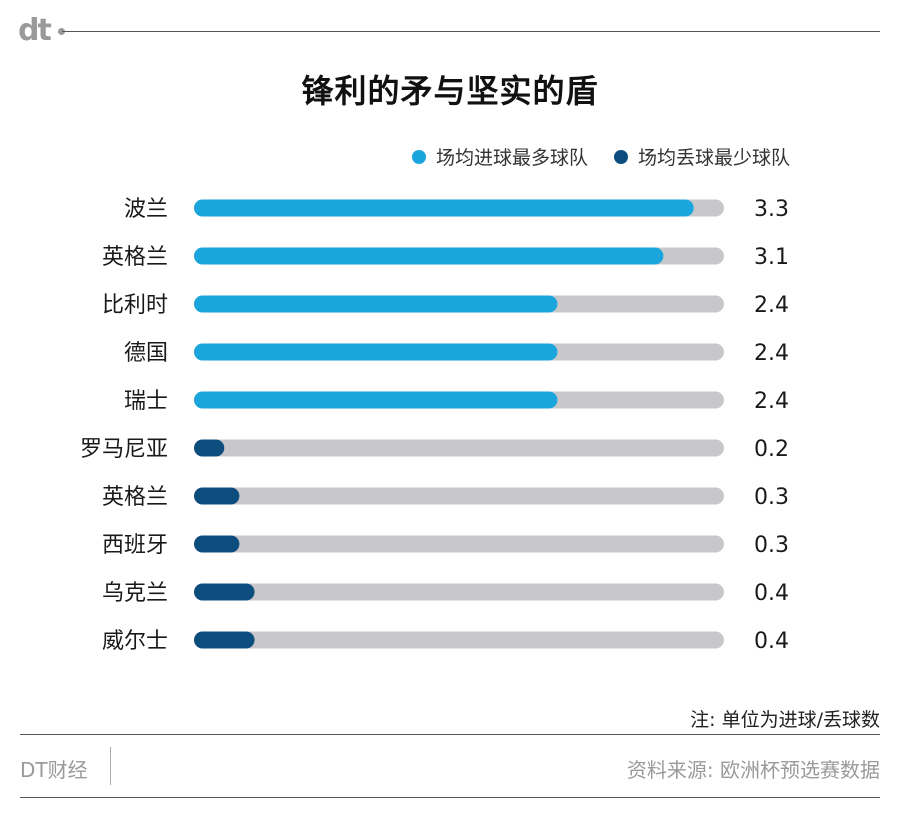 The height and width of the screenshot is (817, 900). What do you see at coordinates (450, 734) in the screenshot?
I see `footer-top-rule` at bounding box center [450, 734].